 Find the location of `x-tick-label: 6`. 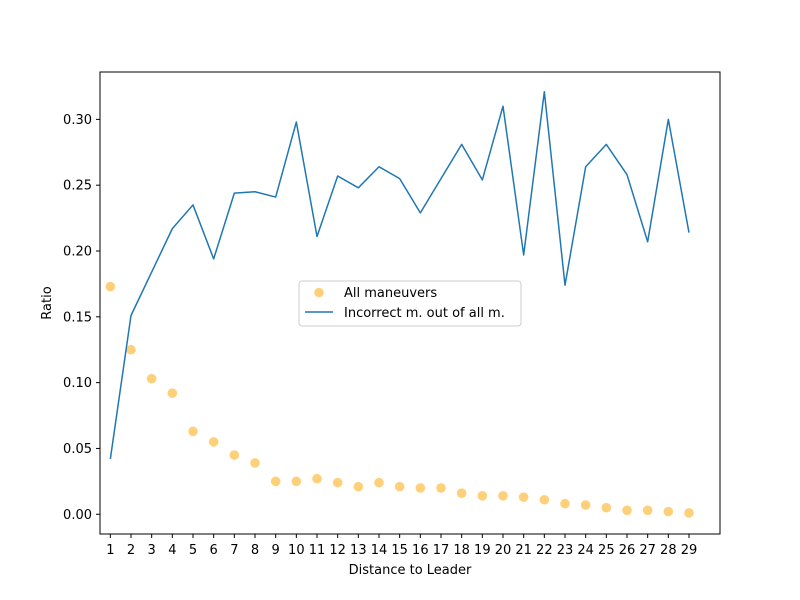

x-tick-label: 6 is located at coordinates (214, 550).